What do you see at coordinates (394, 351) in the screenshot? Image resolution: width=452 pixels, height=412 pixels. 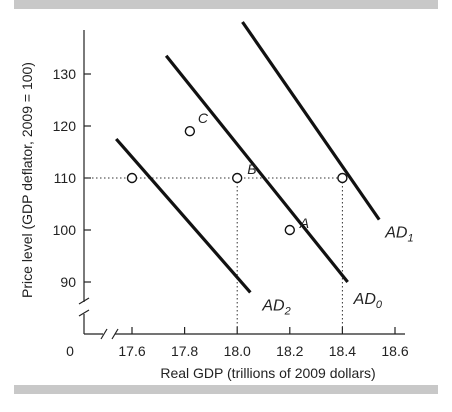 I see `x-tick-label: 18.6` at bounding box center [394, 351].